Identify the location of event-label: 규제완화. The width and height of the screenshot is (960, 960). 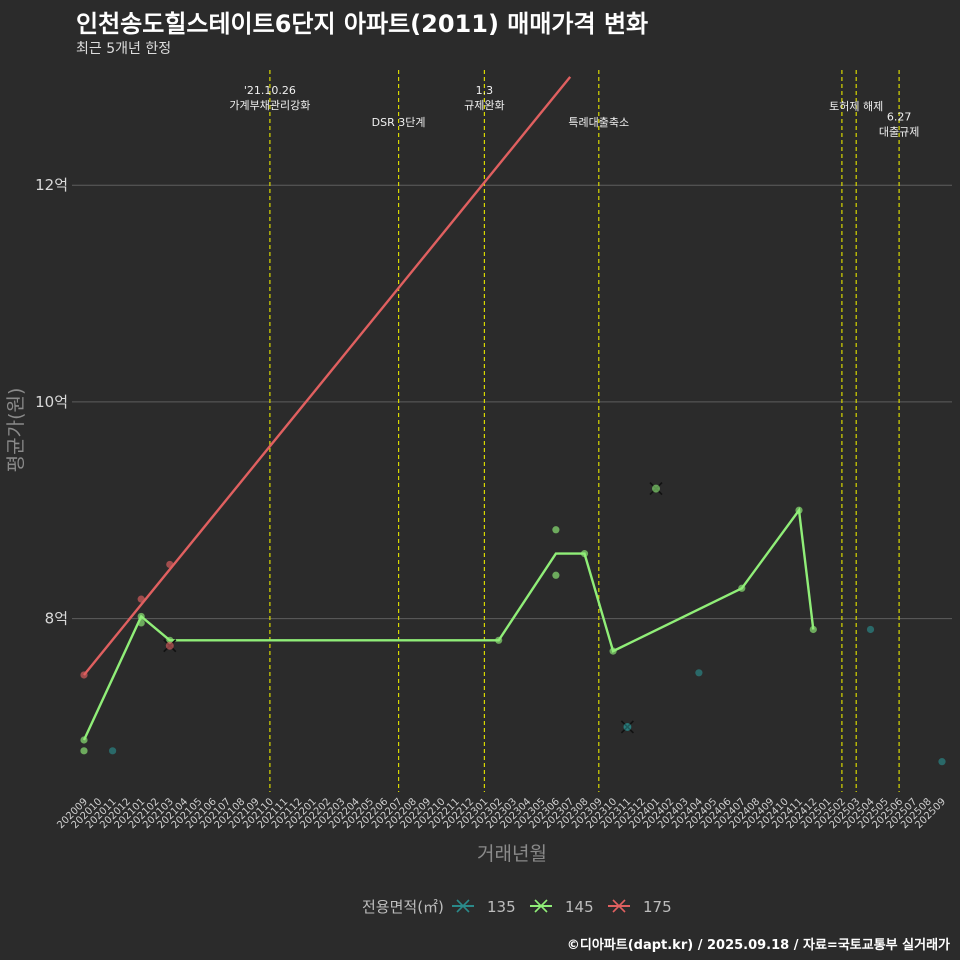
(484, 105).